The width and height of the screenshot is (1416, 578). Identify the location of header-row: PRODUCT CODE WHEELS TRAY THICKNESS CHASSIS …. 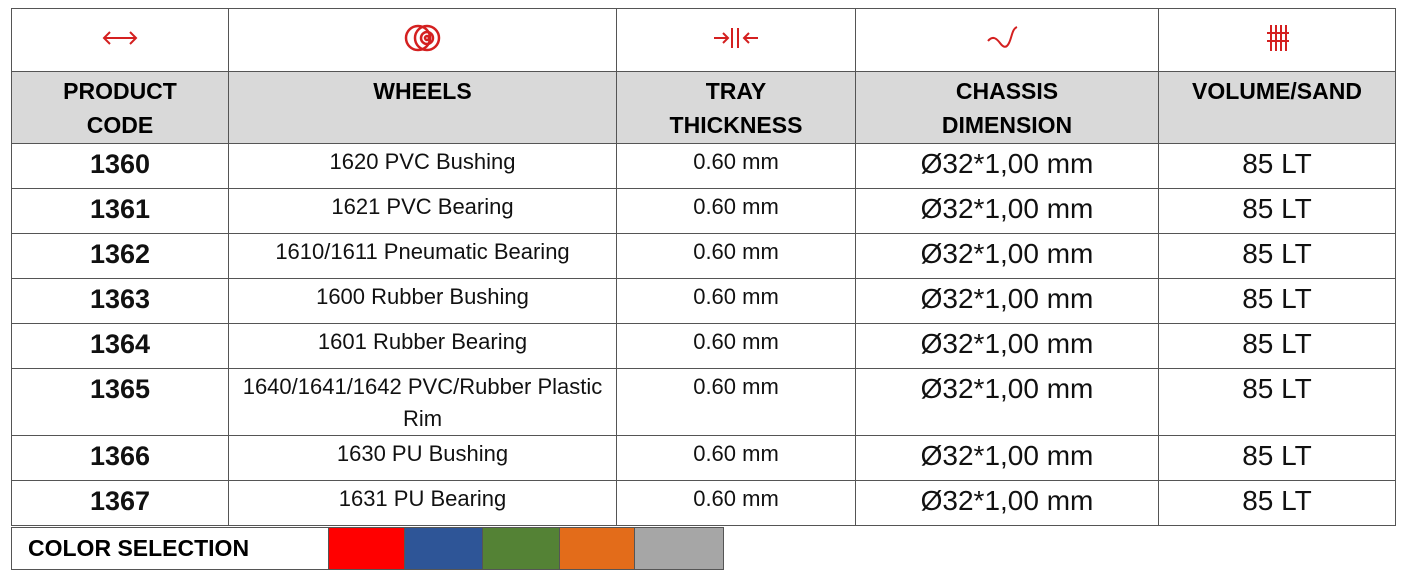
(703, 107).